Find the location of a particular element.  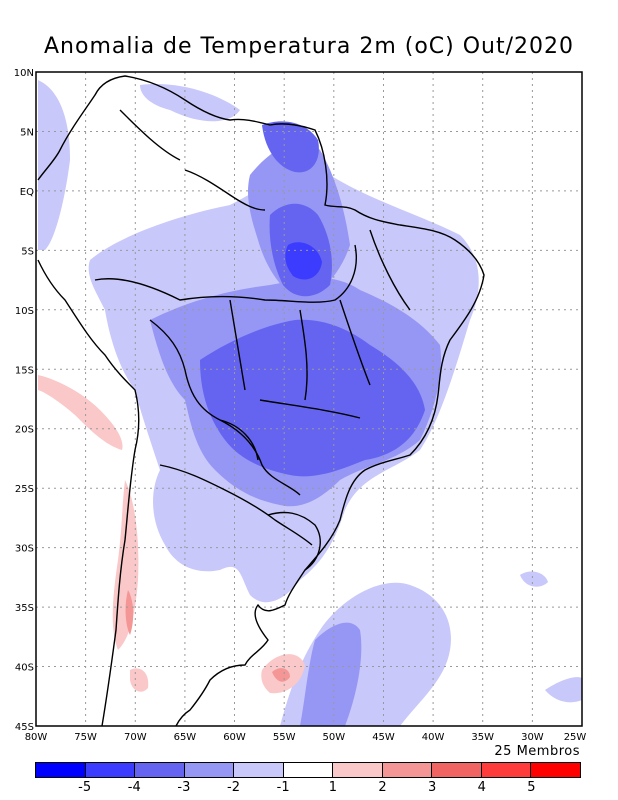

colorbar-label: -1 is located at coordinates (283, 787).